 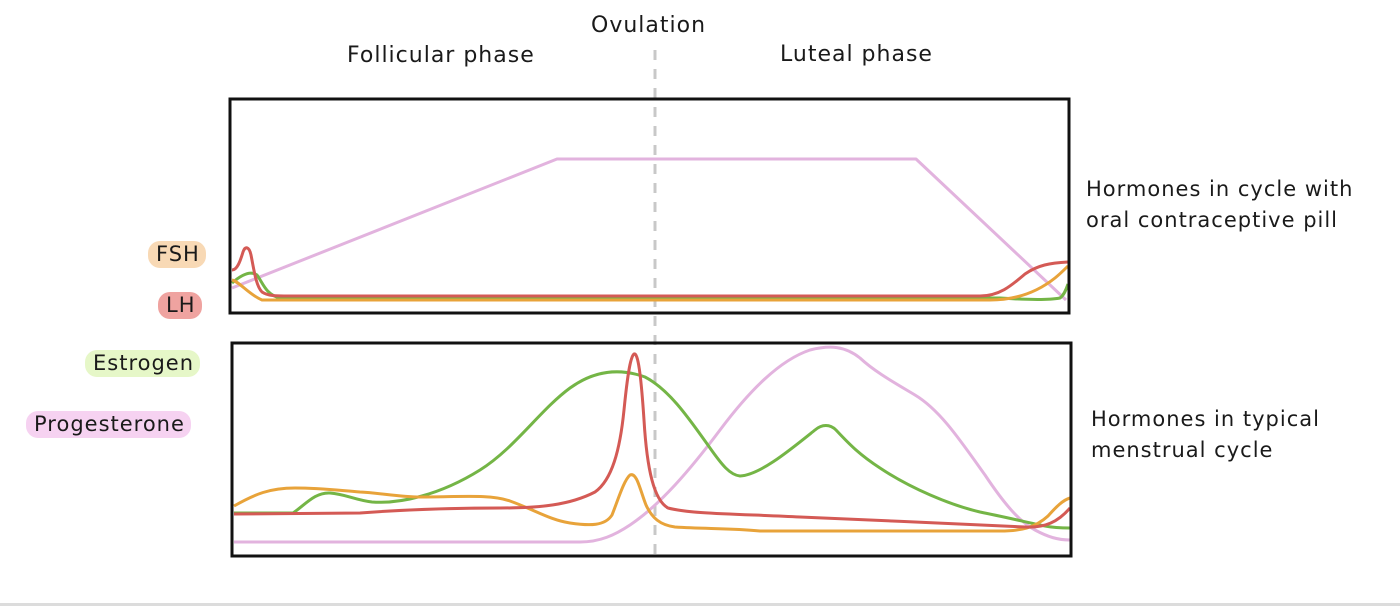 I want to click on legend-progesterone: Progesterone, so click(x=108, y=424).